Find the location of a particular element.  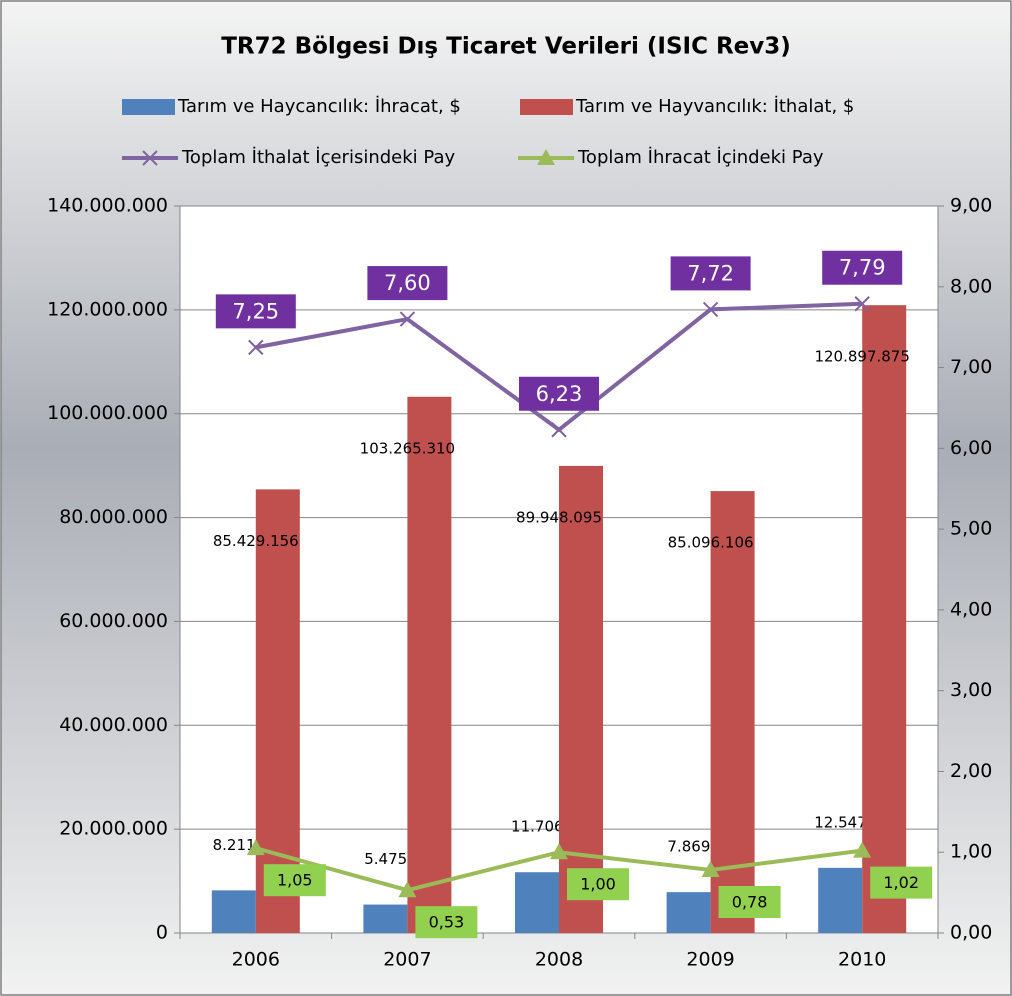

x-tick-label: 2006 is located at coordinates (256, 960).